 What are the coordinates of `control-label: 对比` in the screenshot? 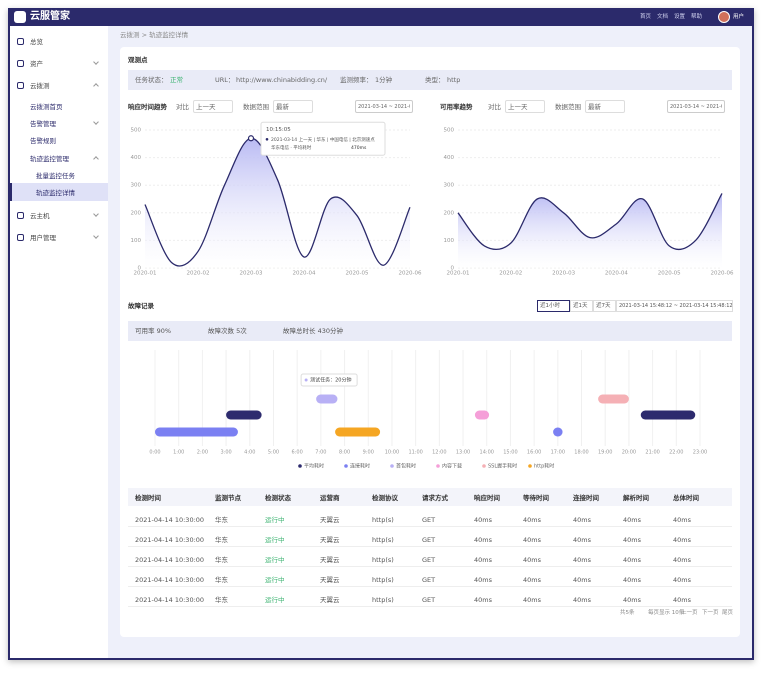 It's located at (182, 107).